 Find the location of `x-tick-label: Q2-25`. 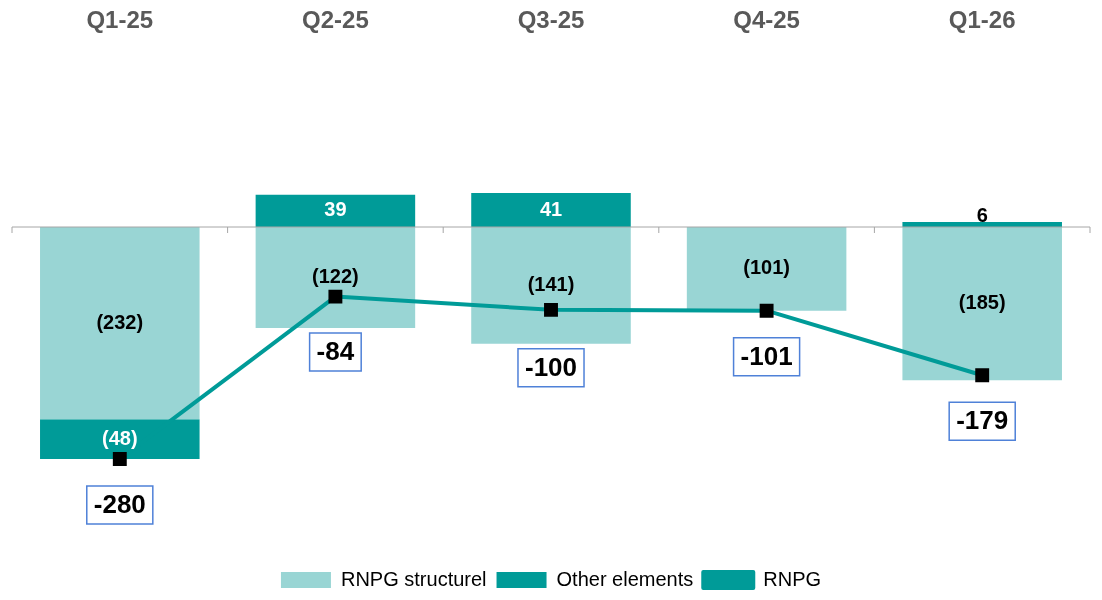

x-tick-label: Q2-25 is located at coordinates (335, 20).